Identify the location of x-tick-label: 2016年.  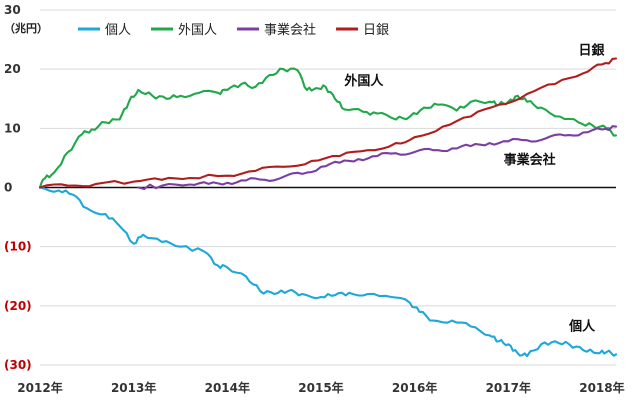
(414, 387).